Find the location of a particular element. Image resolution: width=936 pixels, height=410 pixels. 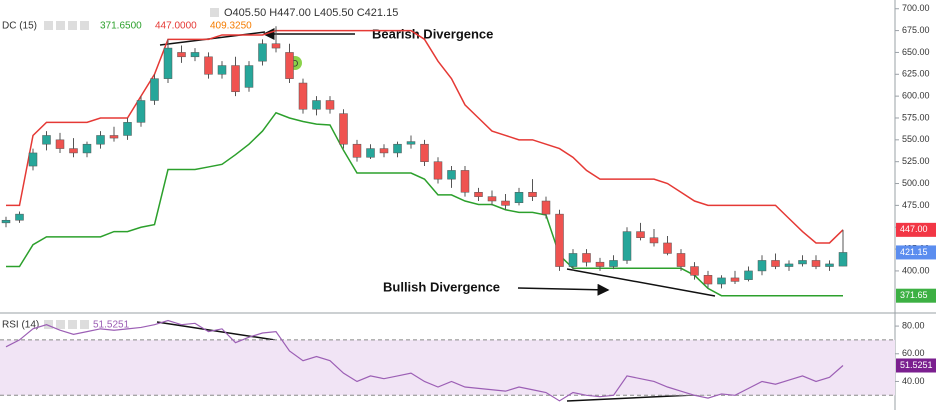

y-tick-label: 550.00 is located at coordinates (916, 139).